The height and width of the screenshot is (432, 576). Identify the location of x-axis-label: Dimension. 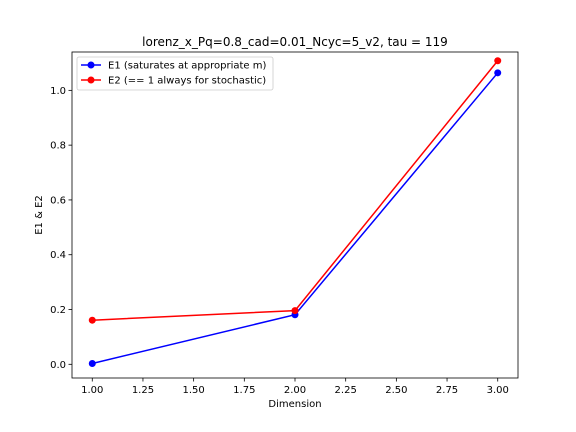
(294, 404).